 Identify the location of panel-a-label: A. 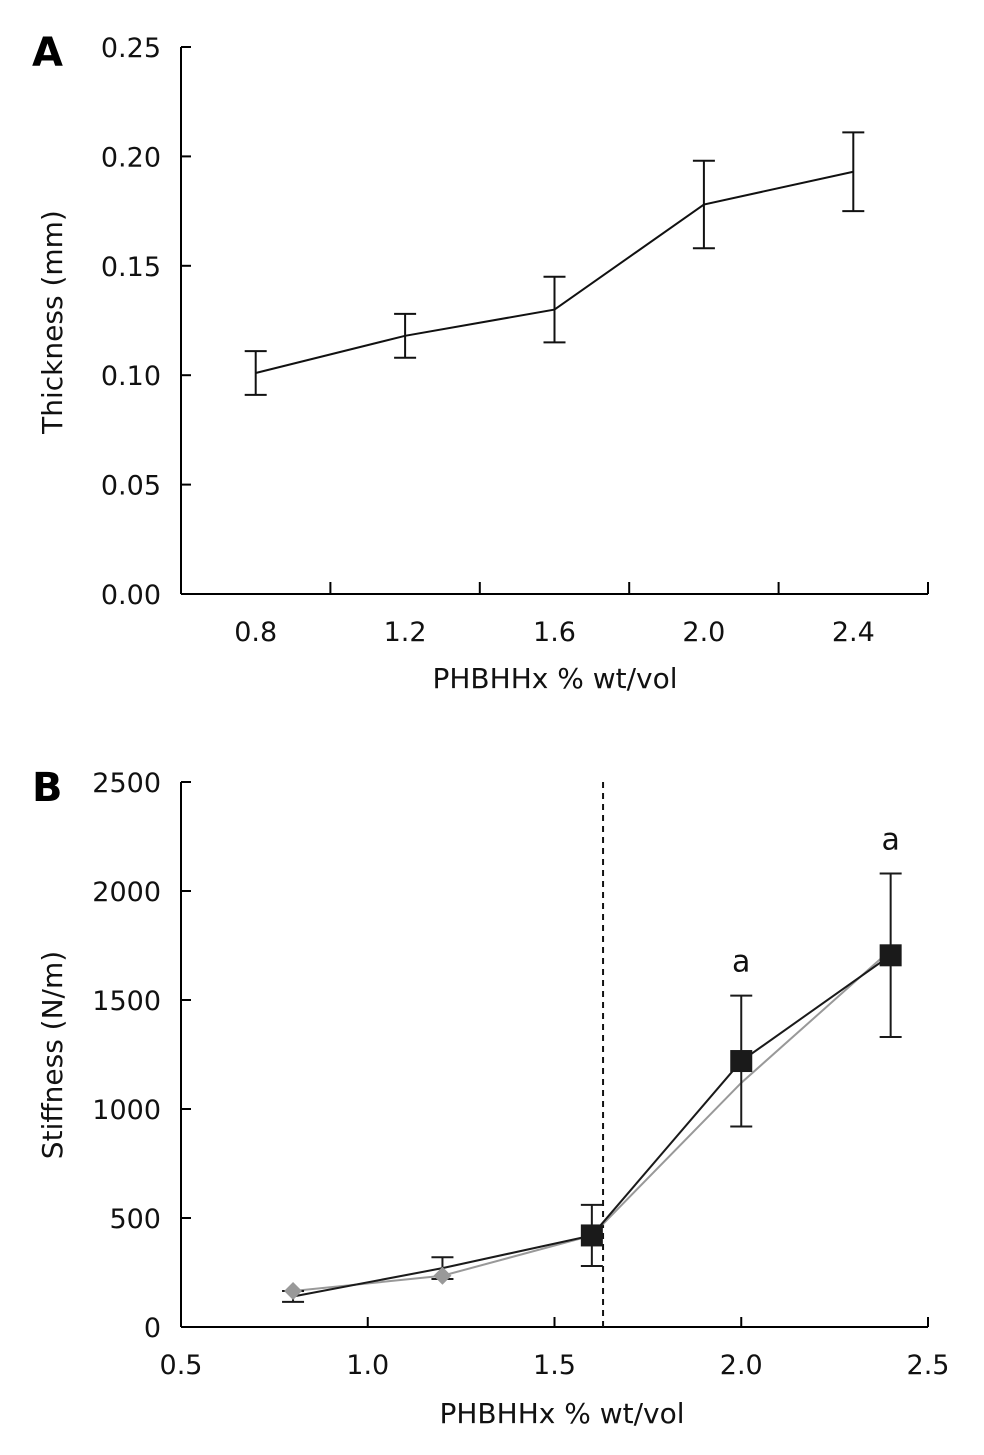
(47, 53).